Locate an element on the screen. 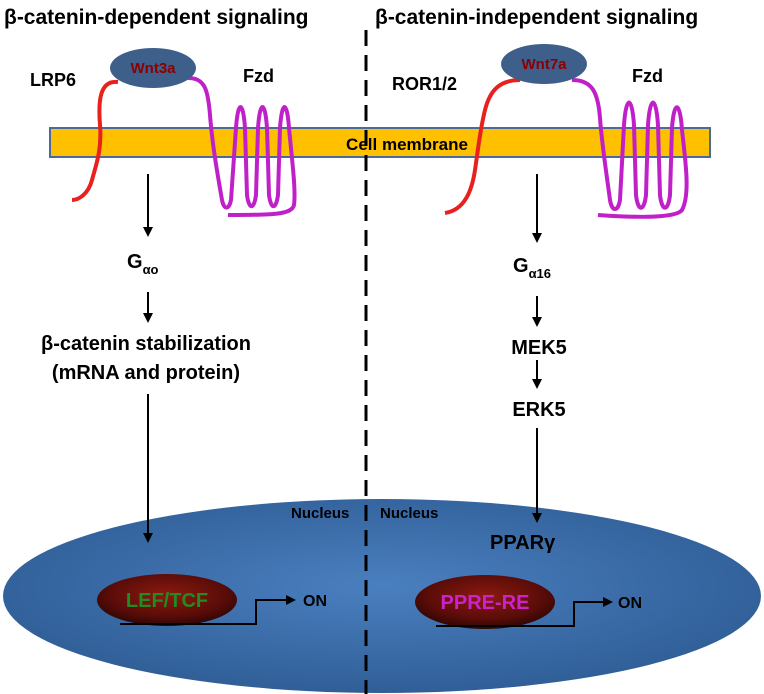  wnt3a-ligand is located at coordinates (153, 68).